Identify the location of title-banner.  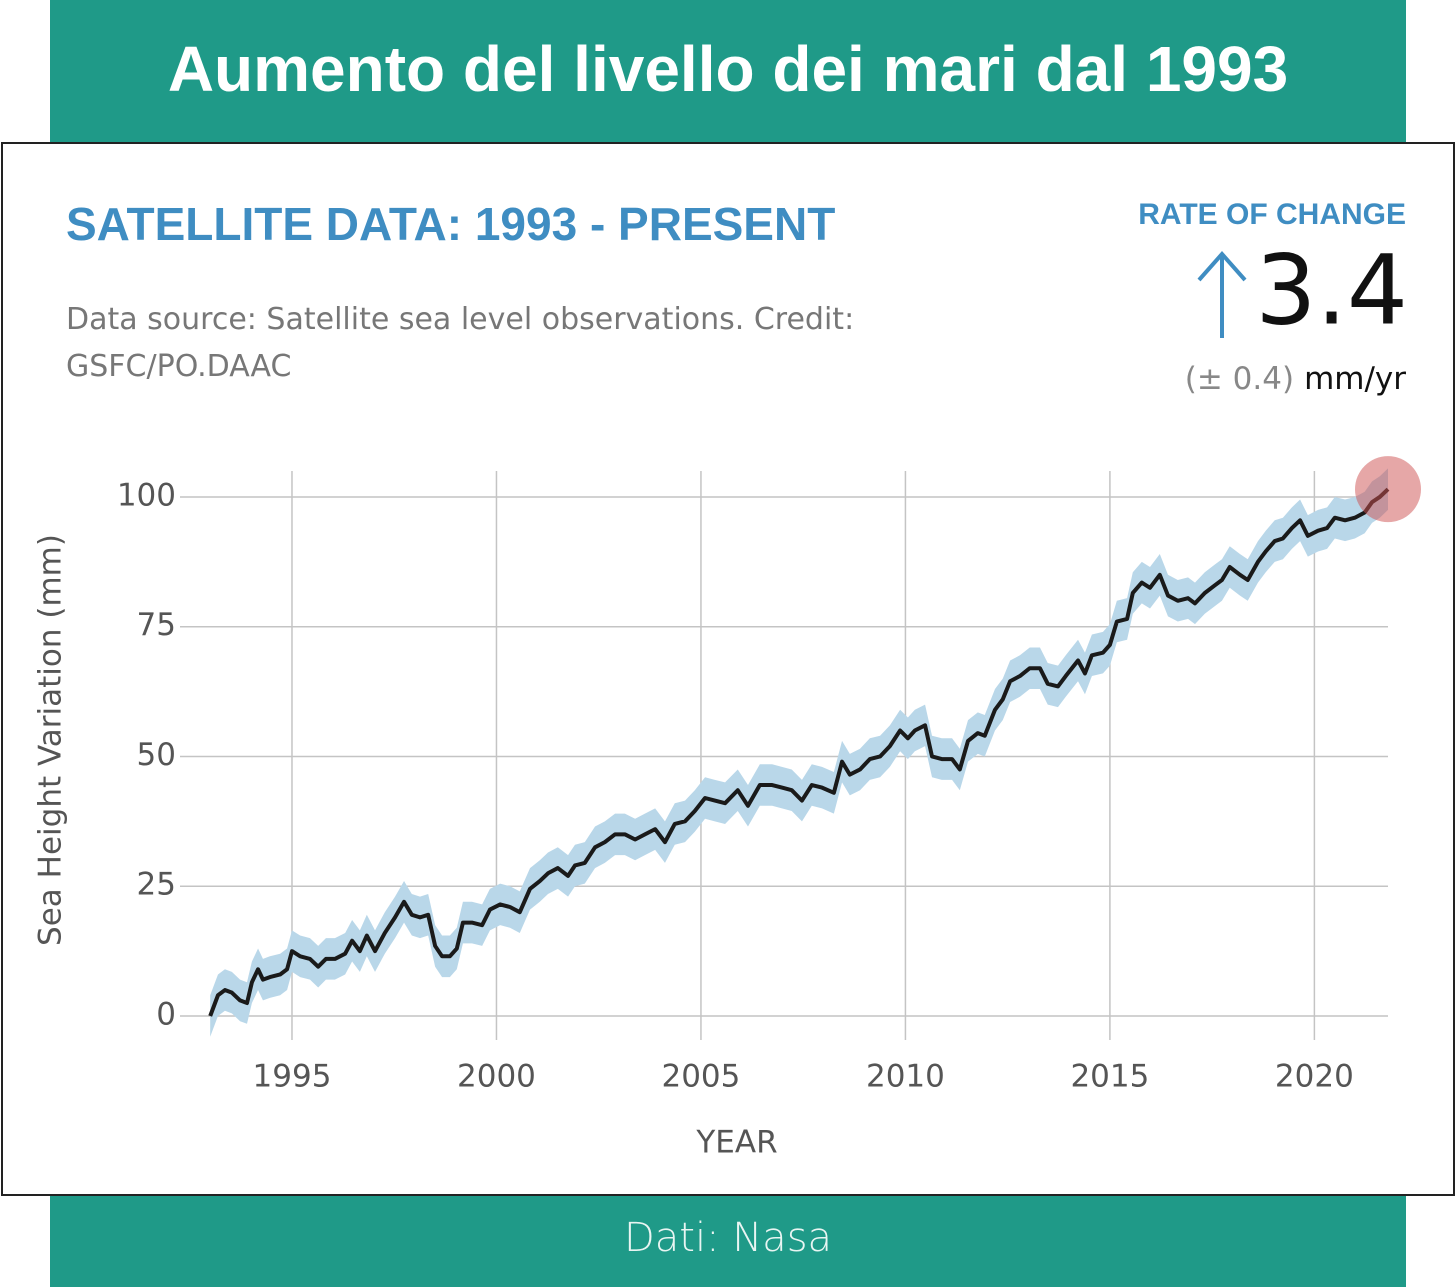
(728, 71).